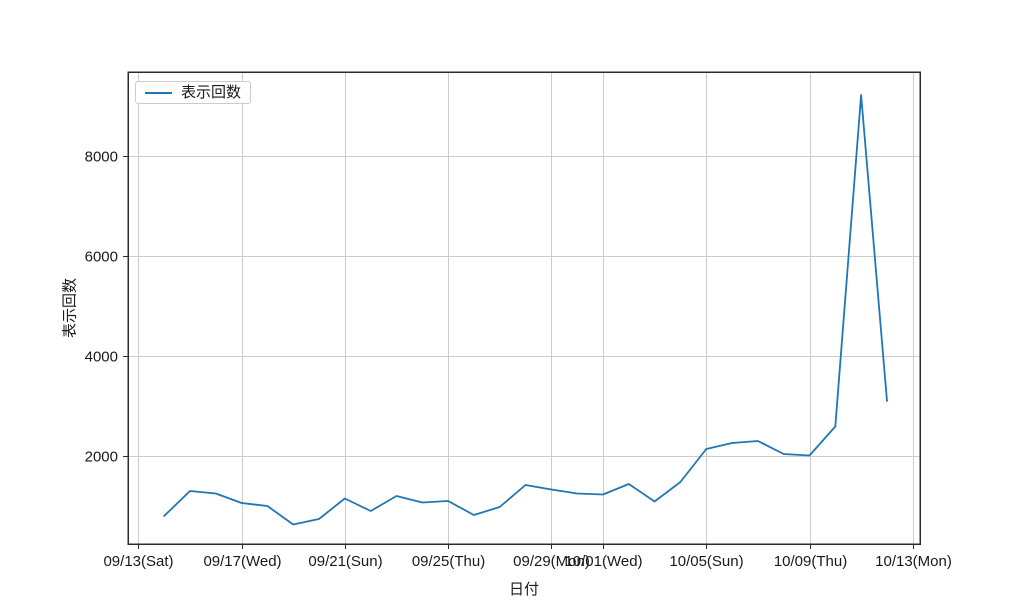 Image resolution: width=1024 pixels, height=614 pixels. I want to click on x-tick-label: 09/21(Sun), so click(345, 561).